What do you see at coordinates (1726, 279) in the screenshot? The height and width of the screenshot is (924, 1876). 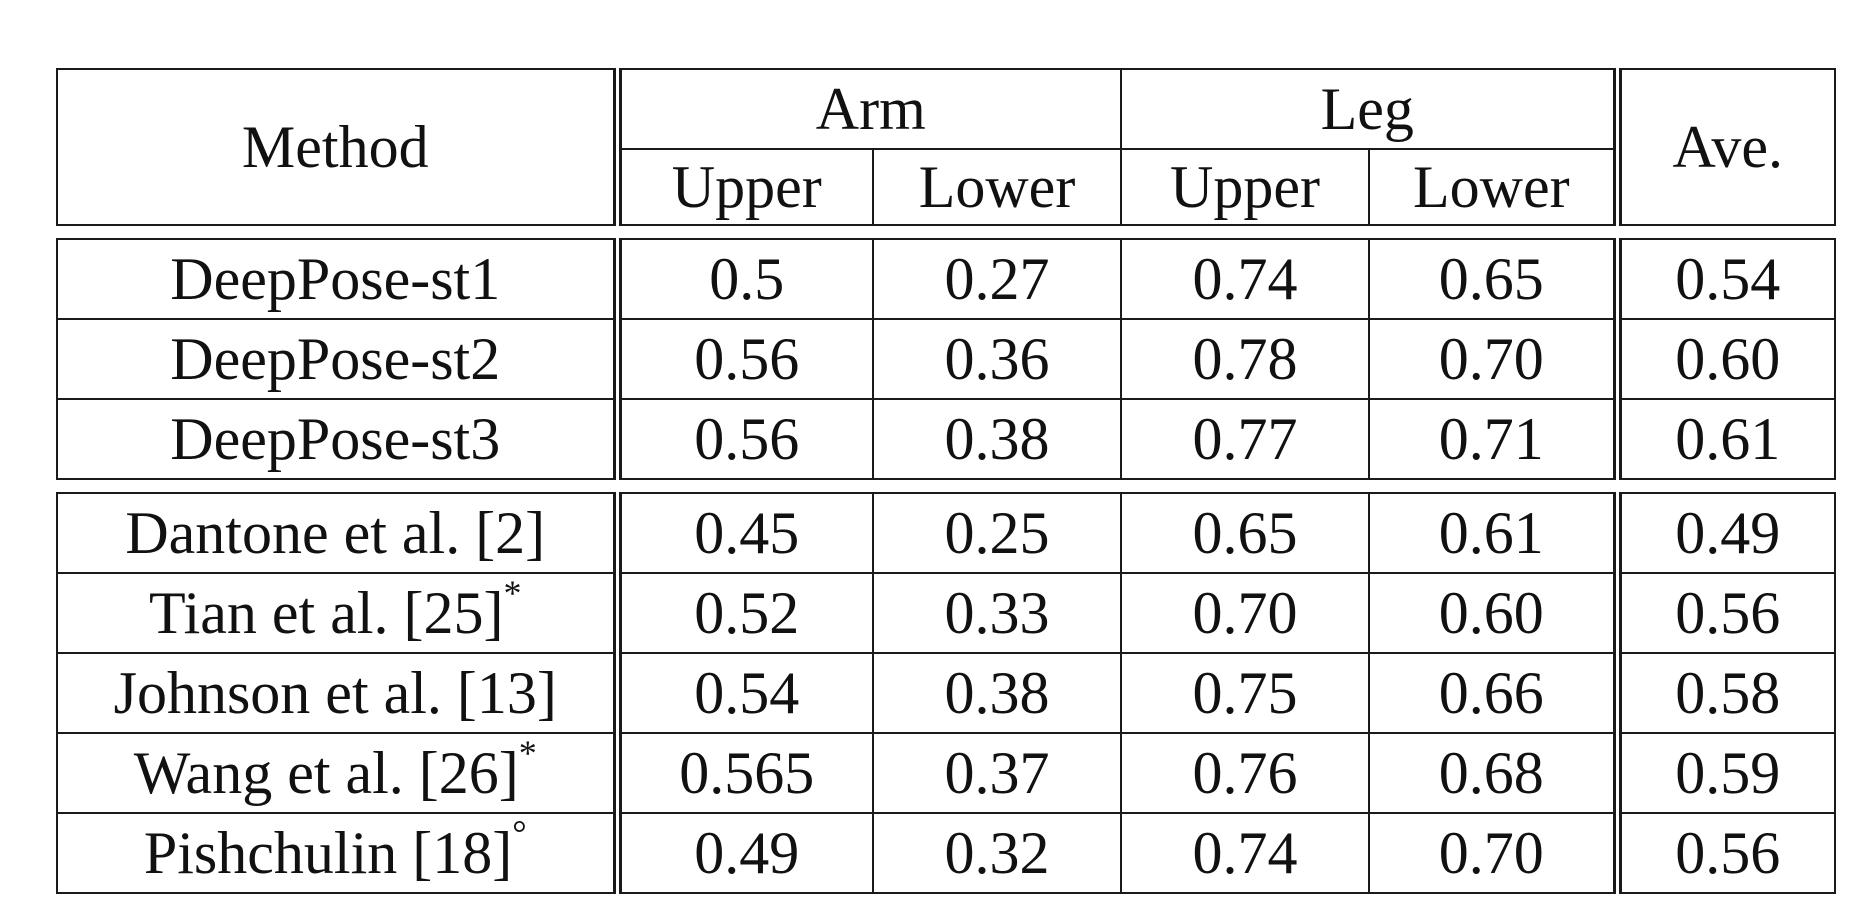 I see `value-cell-ave: 0.54` at bounding box center [1726, 279].